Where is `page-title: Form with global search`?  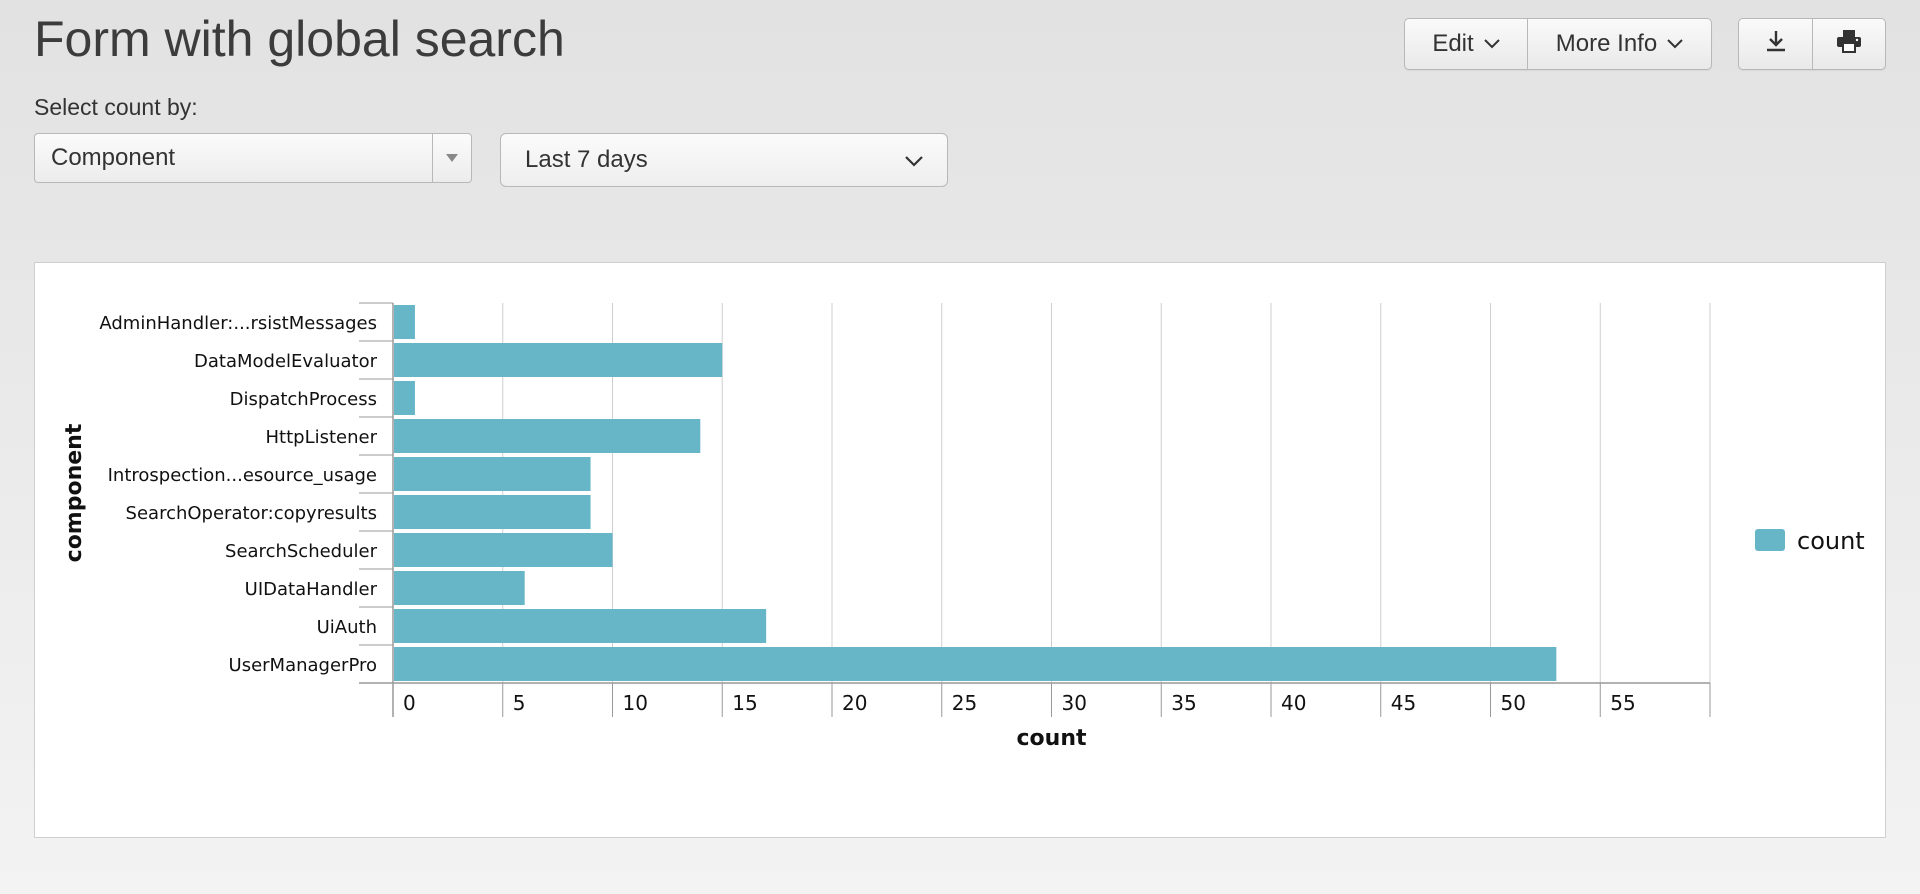 page-title: Form with global search is located at coordinates (299, 39).